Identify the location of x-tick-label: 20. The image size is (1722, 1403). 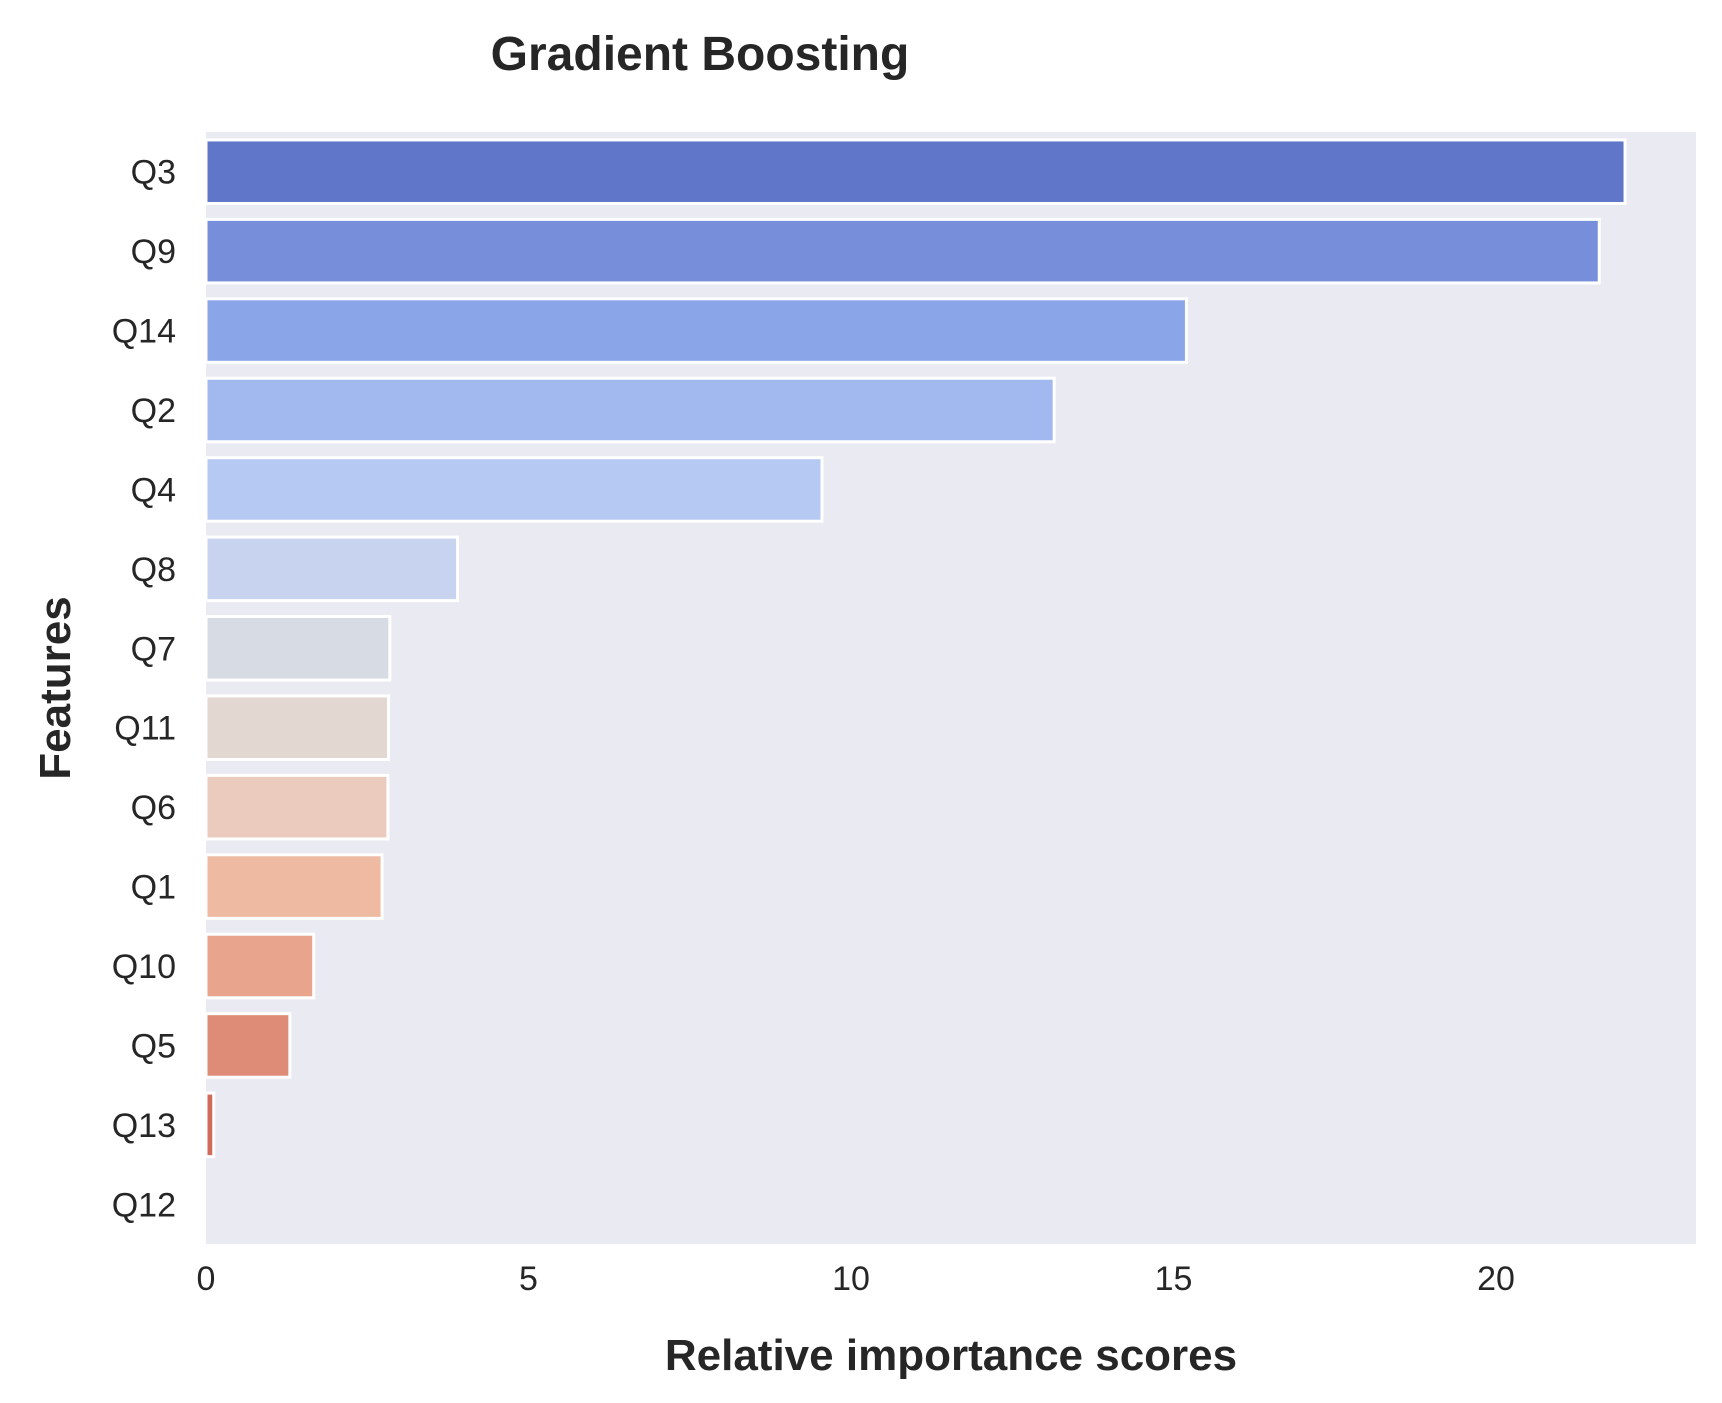
(1496, 1279).